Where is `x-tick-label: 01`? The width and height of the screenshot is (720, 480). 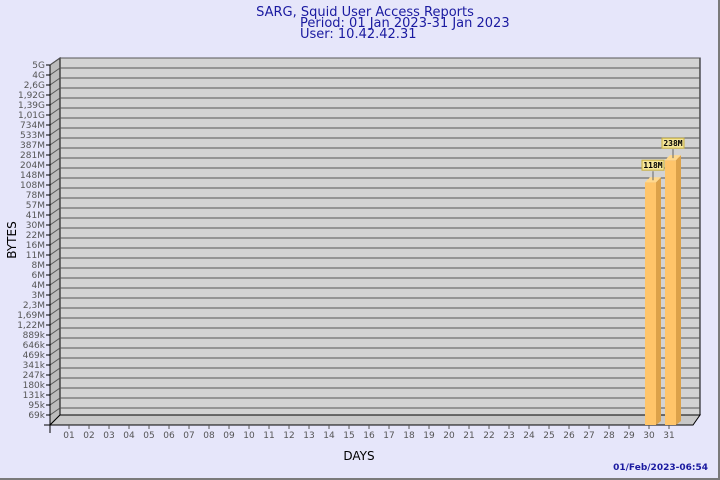 x-tick-label: 01 is located at coordinates (68, 436).